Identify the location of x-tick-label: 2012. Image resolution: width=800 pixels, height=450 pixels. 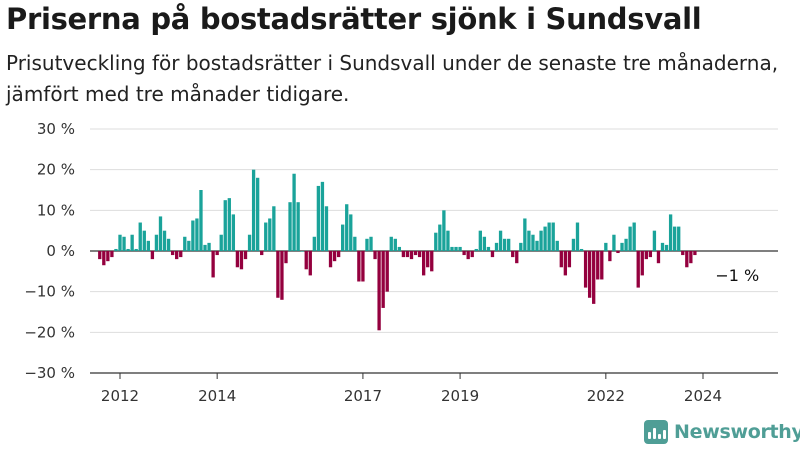
(120, 396).